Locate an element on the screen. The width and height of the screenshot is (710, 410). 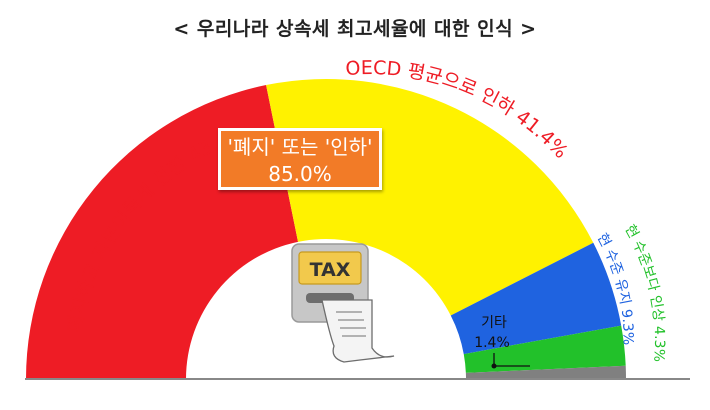
tax-receipt-icon: TAX is located at coordinates (343, 303).